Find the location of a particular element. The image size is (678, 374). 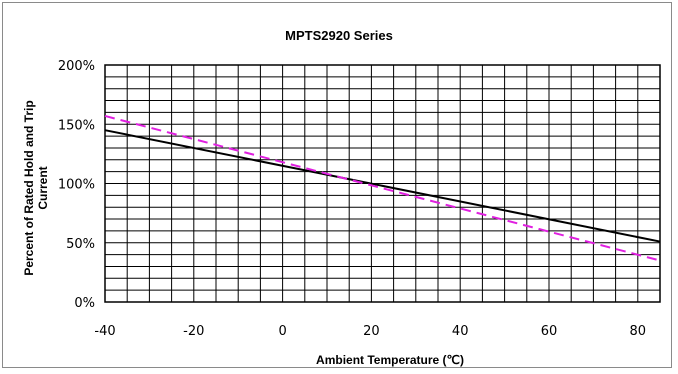

x-tick-label: 60 is located at coordinates (549, 331).